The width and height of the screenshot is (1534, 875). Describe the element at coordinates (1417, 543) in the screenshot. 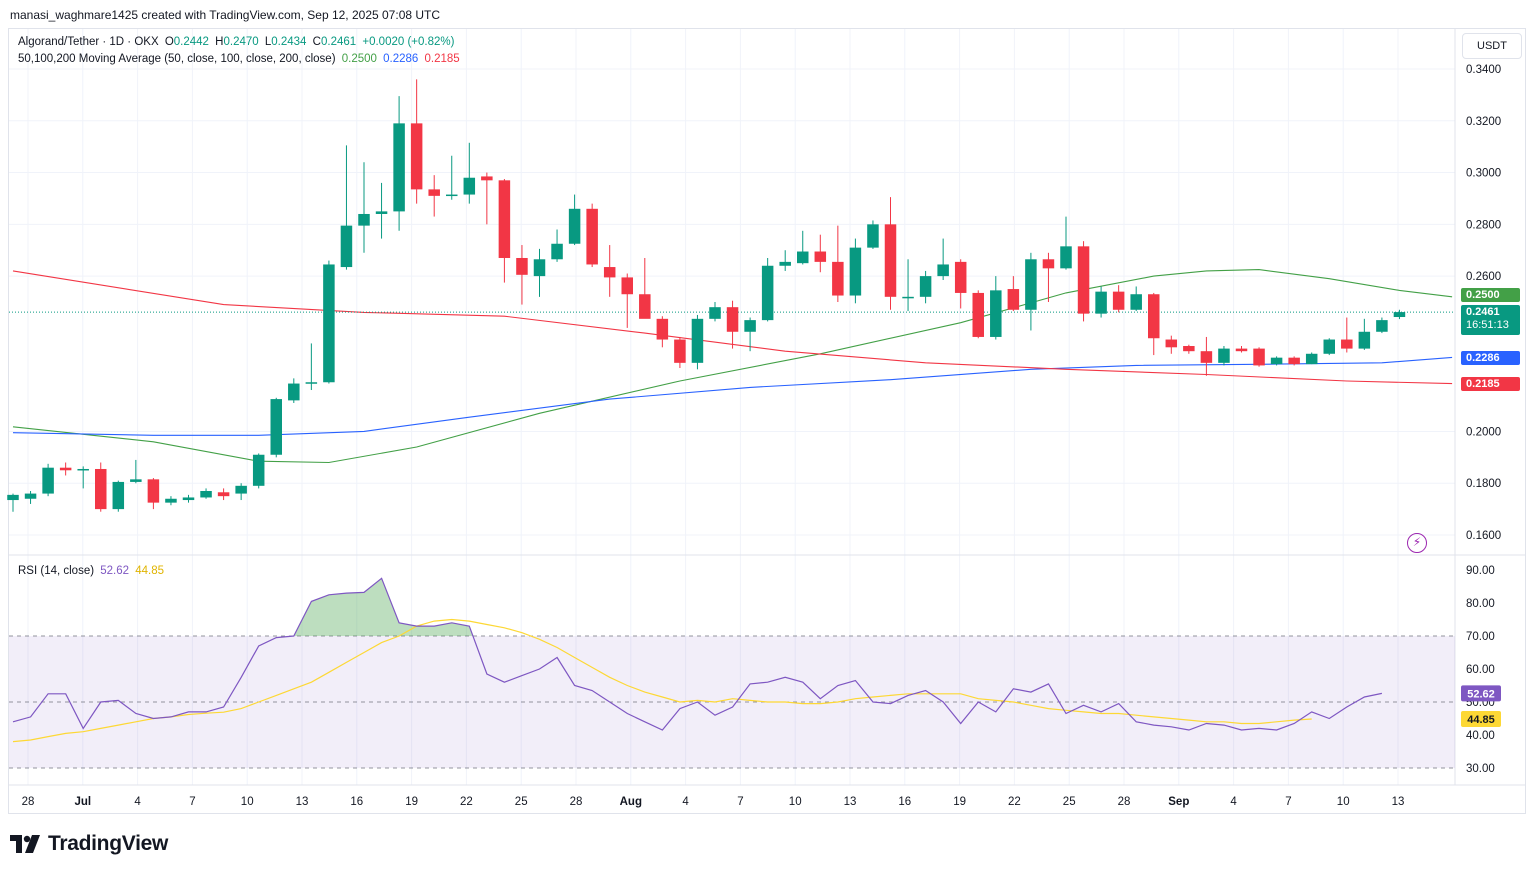

I see `lightning-icon: ⚡︎` at that location.